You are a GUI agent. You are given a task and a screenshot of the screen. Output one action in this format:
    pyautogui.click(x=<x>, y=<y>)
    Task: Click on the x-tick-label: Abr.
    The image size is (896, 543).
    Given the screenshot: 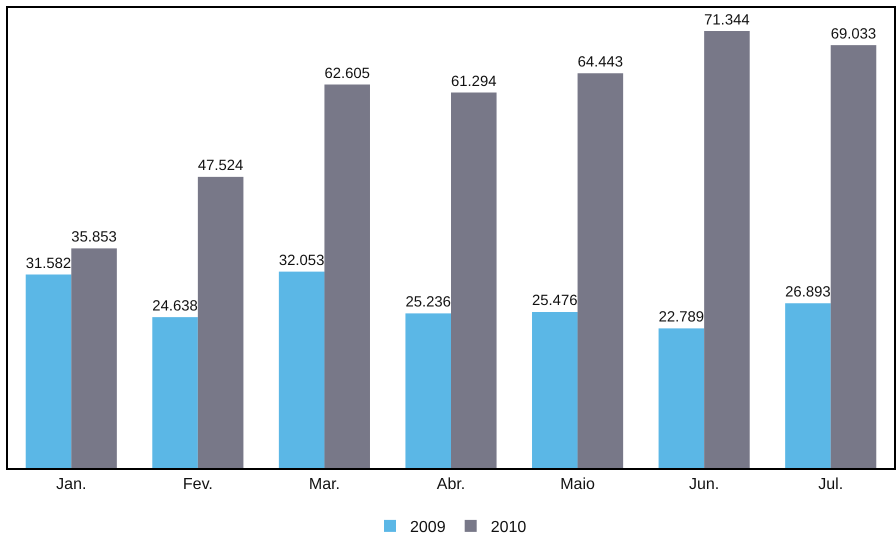 What is the action you would take?
    pyautogui.click(x=451, y=484)
    